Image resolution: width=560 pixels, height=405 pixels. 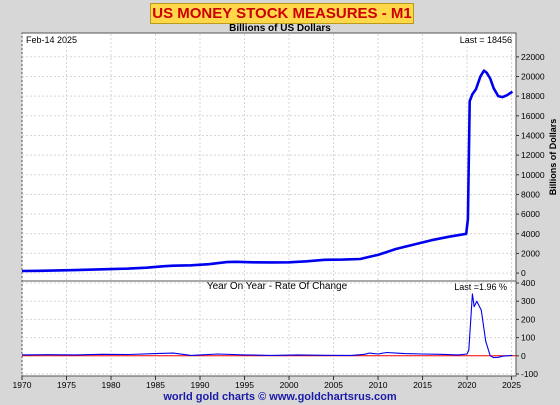 What do you see at coordinates (523, 356) in the screenshot?
I see `rate-y-tick-label: 0` at bounding box center [523, 356].